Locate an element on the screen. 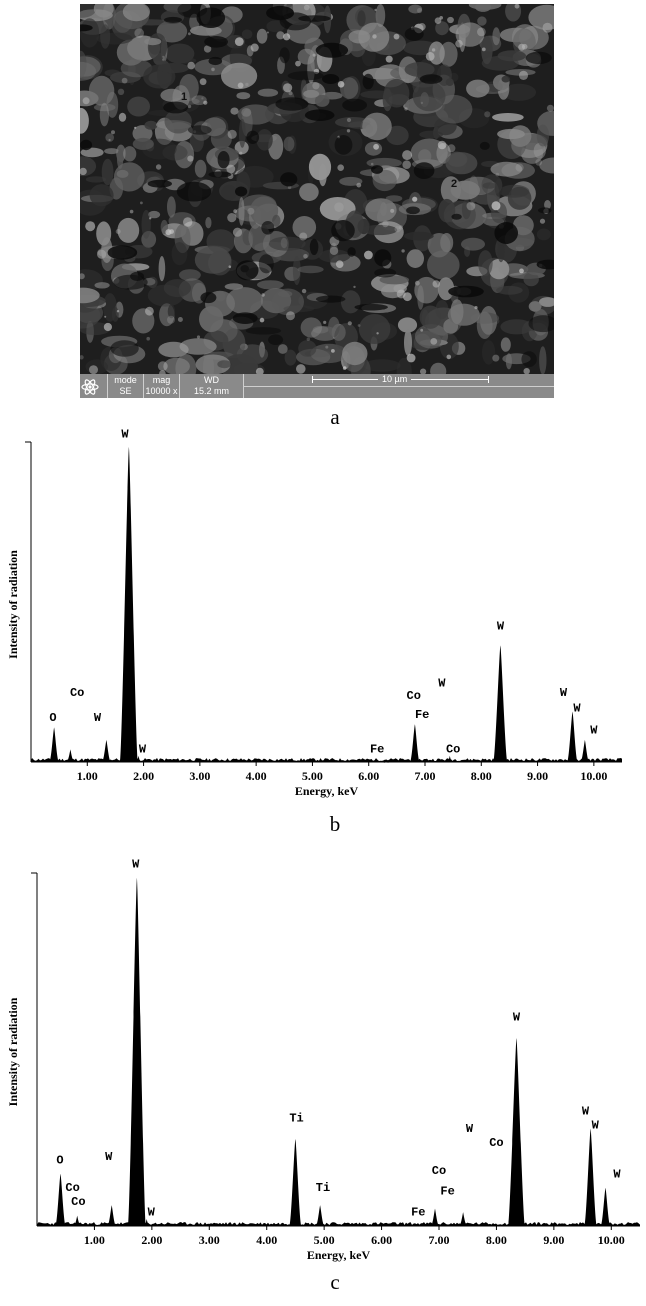  sem-wd-value: 15.2 mm is located at coordinates (211, 391).